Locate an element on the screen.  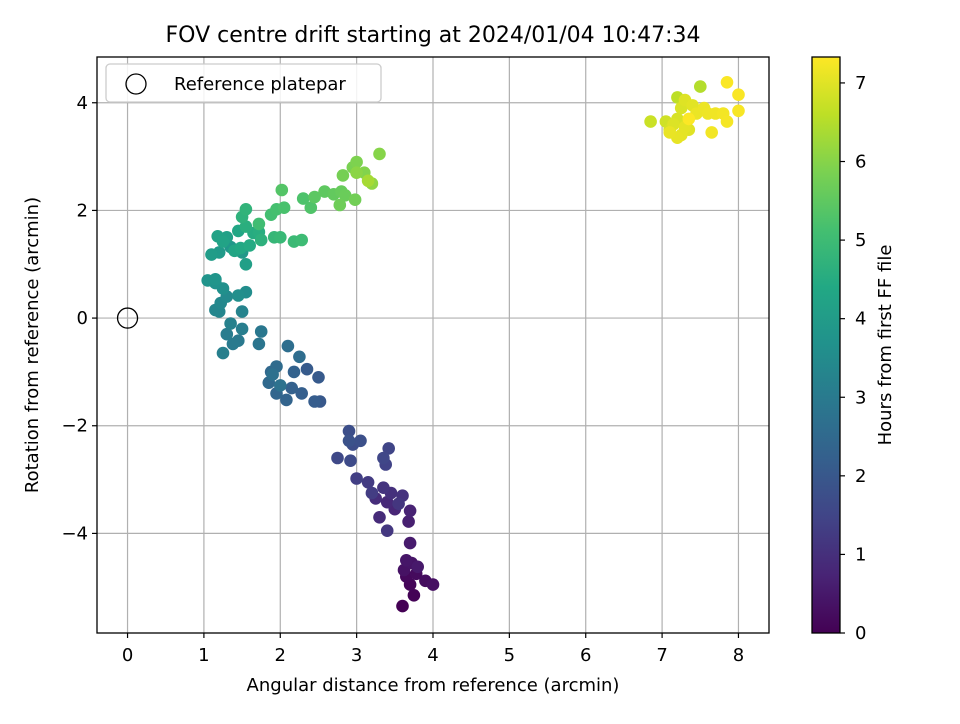
x-tick-label: 5 is located at coordinates (509, 655).